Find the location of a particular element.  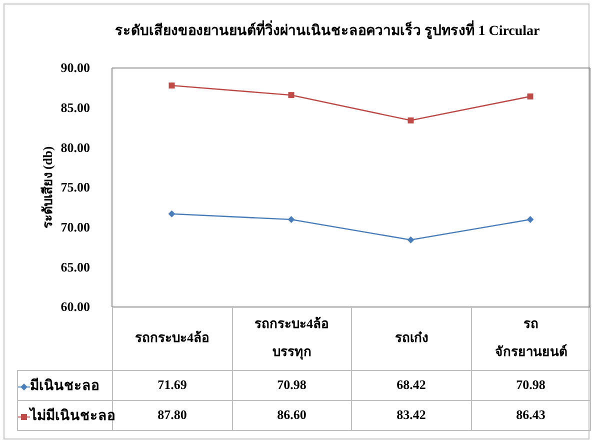

chart-title: ระดับเสียงของยานยนต์ที่วิ่งผ่านเนินชะลอความเร็ว รูปทรงที่ 1 Circular is located at coordinates (327, 29).